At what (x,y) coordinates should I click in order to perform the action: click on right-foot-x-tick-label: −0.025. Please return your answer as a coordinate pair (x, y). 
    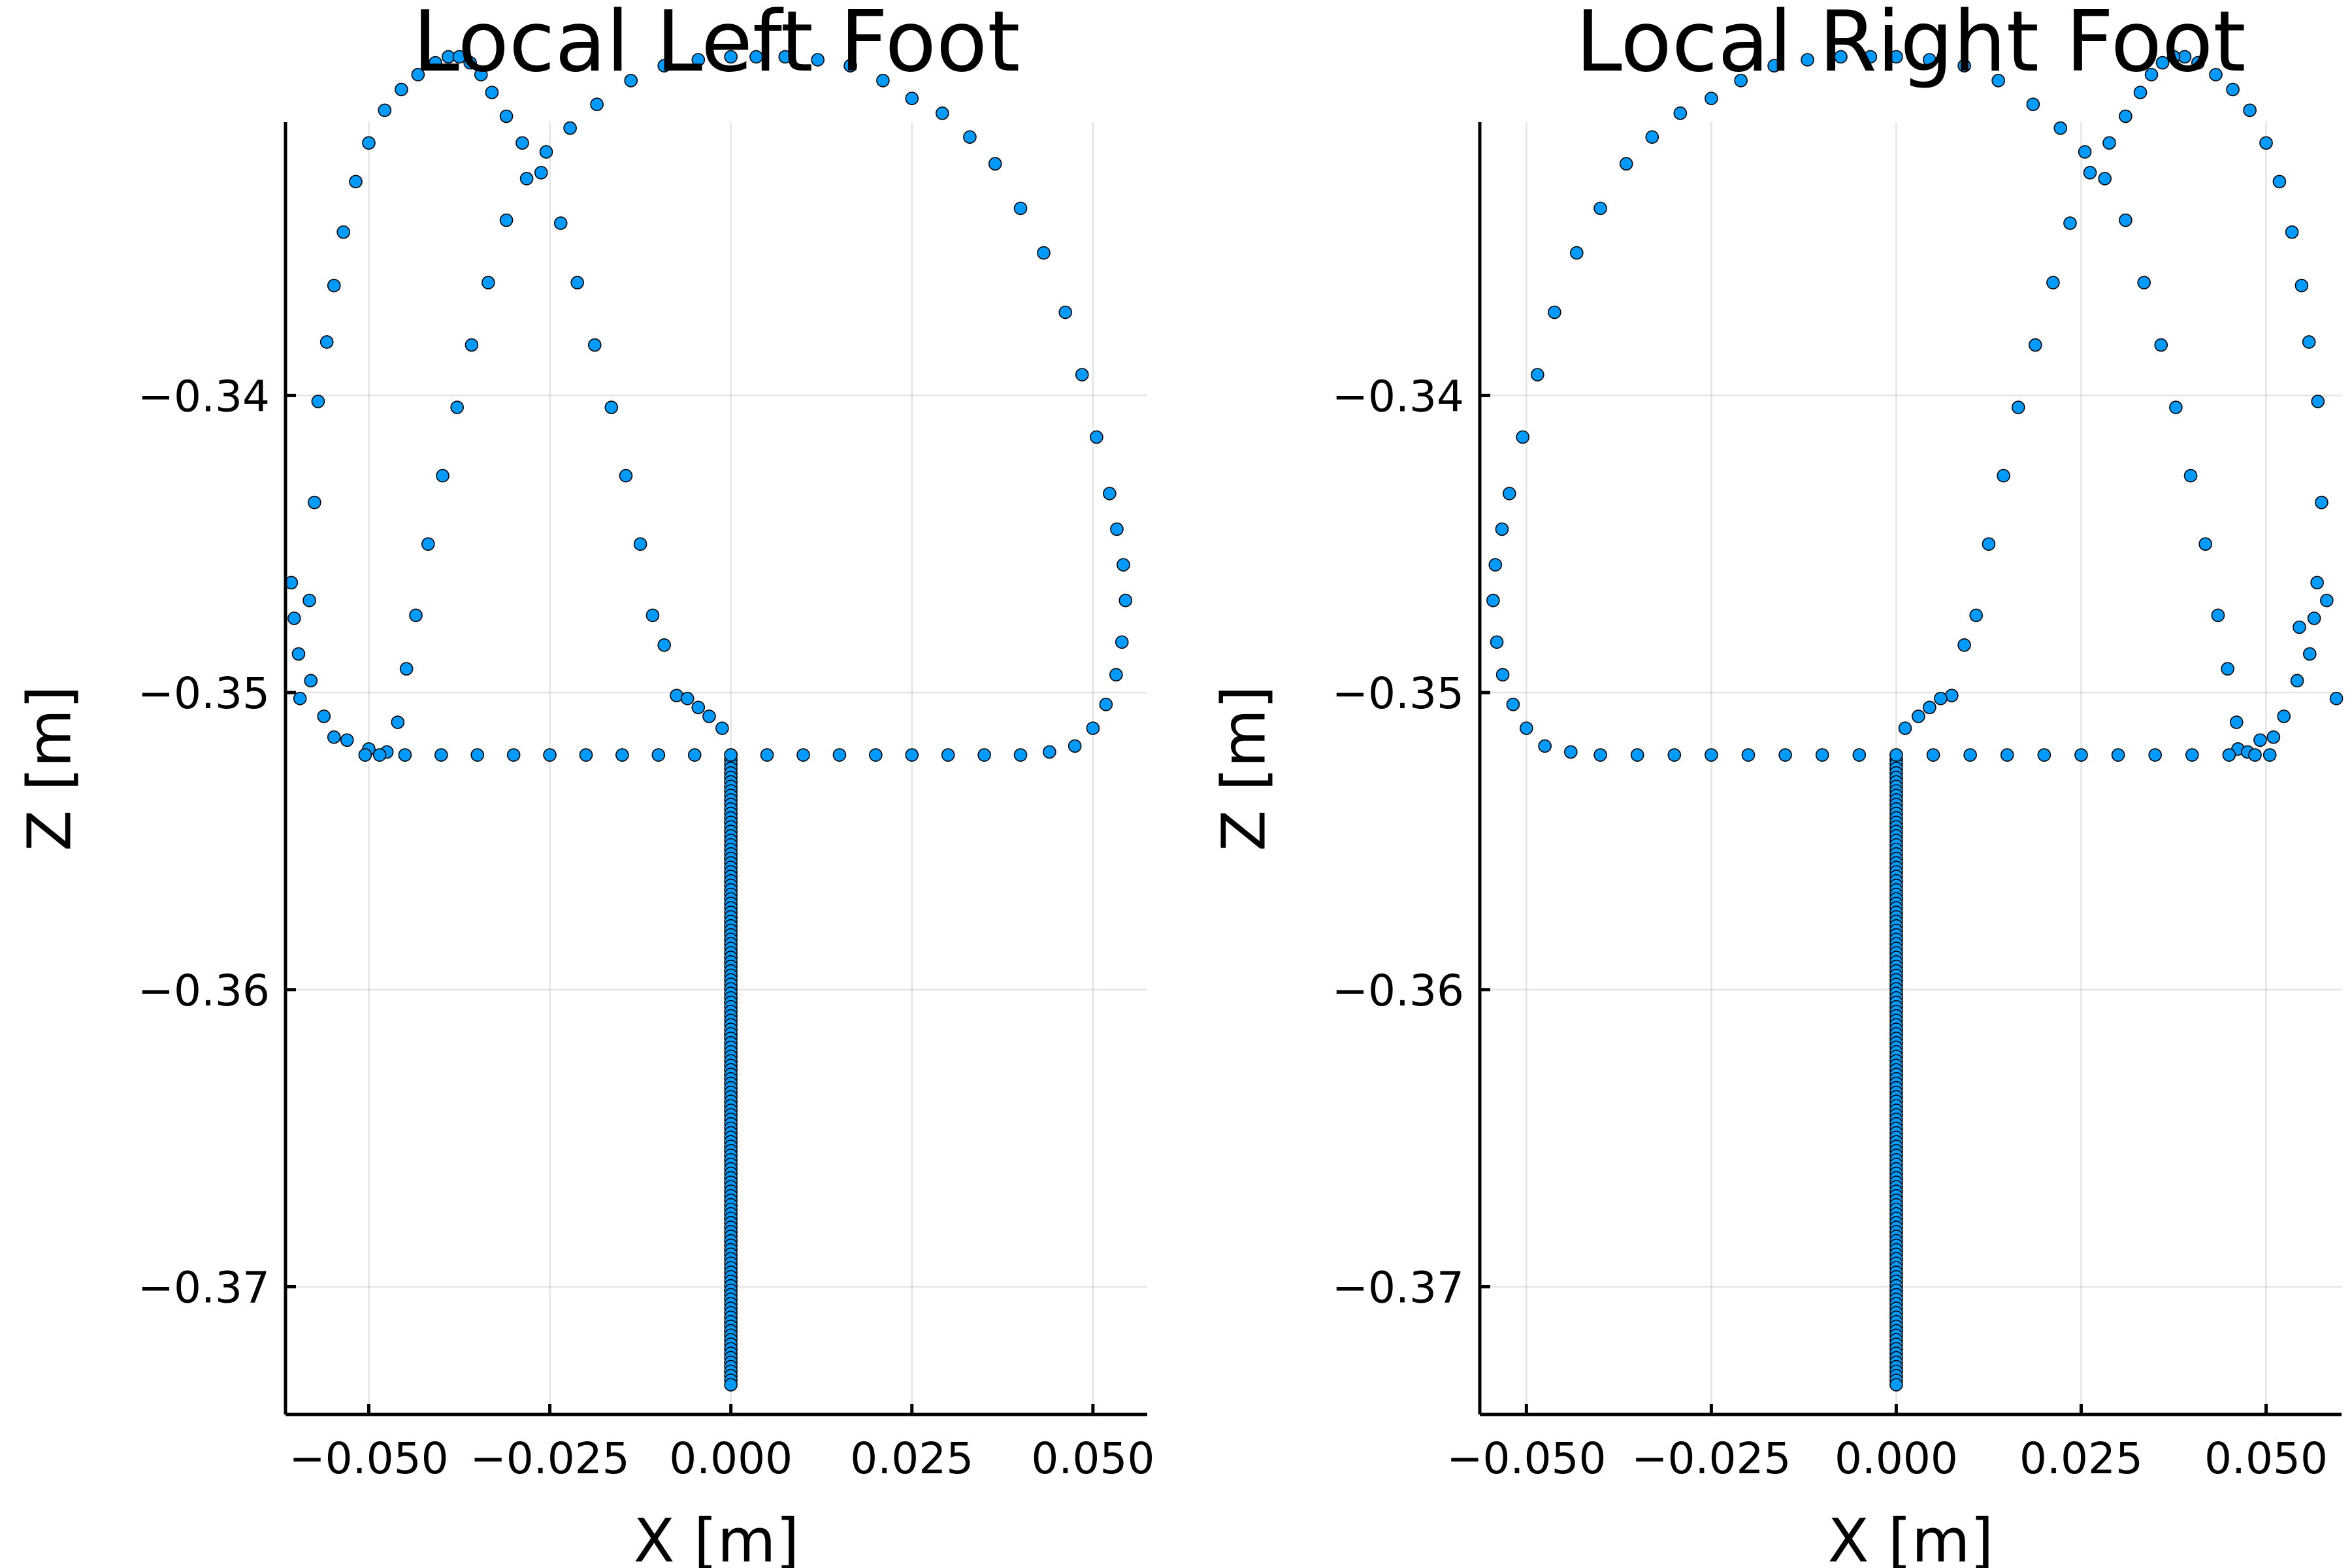
    Looking at the image, I should click on (1711, 1458).